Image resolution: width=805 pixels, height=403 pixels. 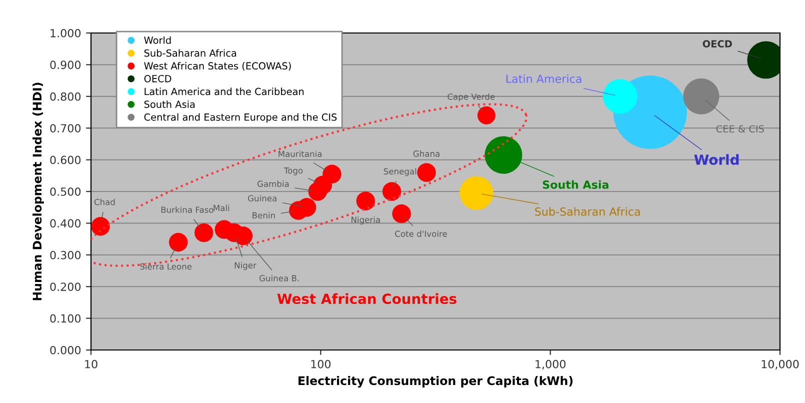 What do you see at coordinates (421, 233) in the screenshot?
I see `annotation: Cote d'Ivoire` at bounding box center [421, 233].